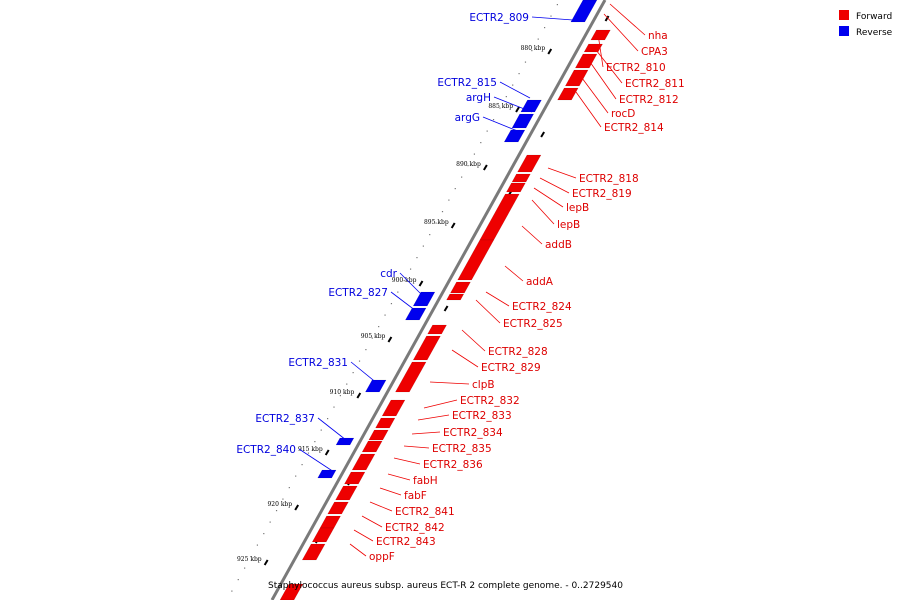 Image resolution: width=900 pixels, height=600 pixels. Describe the element at coordinates (623, 114) in the screenshot. I see `gene-label: rocD` at that location.